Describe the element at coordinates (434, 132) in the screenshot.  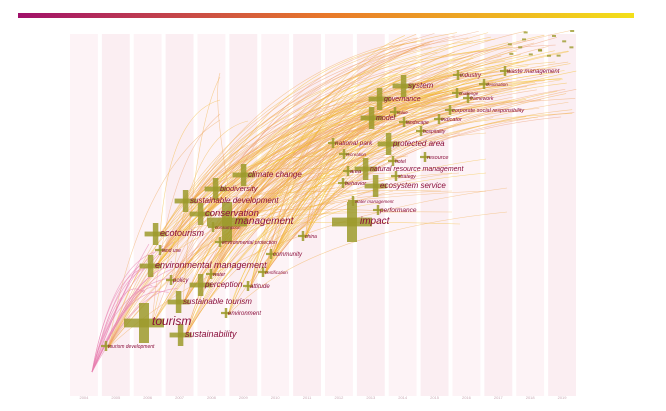
I see `keyword-label: hospitality` at that location.